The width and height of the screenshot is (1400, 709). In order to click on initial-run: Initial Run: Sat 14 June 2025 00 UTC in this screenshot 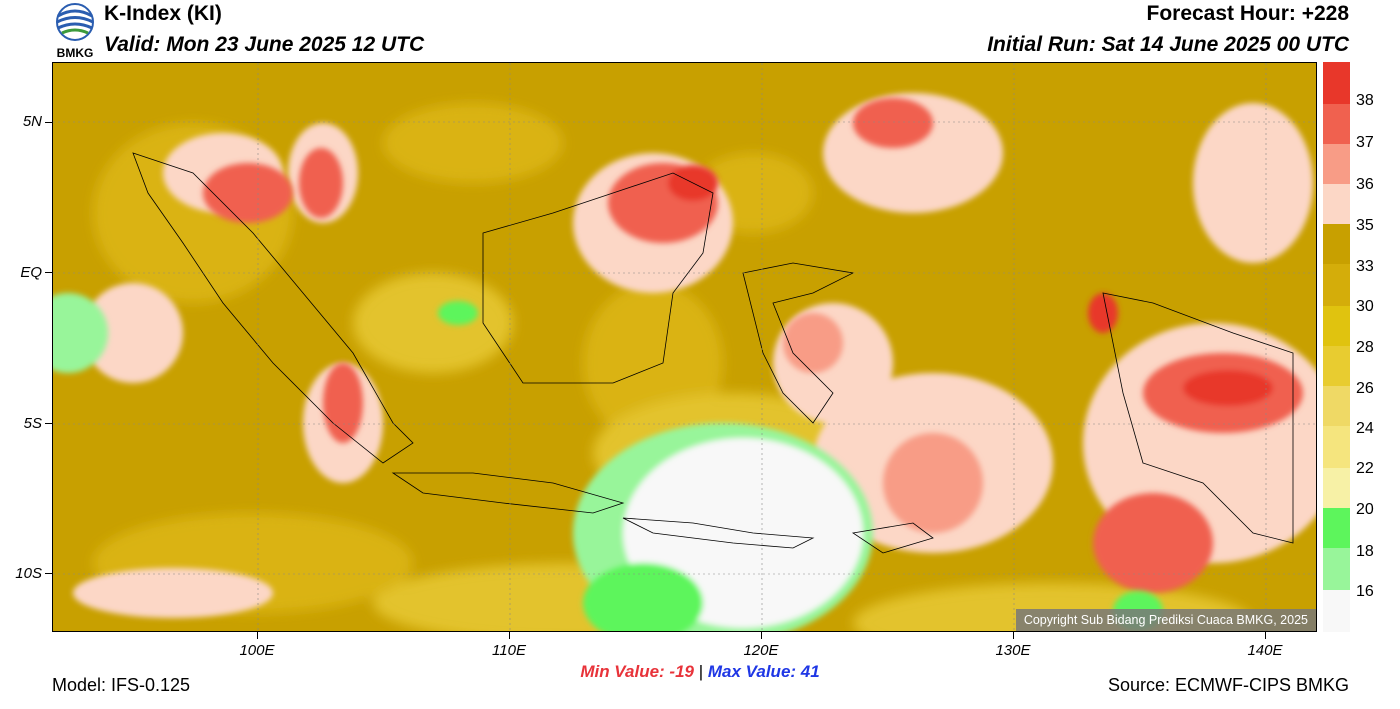, I will do `click(1168, 44)`.